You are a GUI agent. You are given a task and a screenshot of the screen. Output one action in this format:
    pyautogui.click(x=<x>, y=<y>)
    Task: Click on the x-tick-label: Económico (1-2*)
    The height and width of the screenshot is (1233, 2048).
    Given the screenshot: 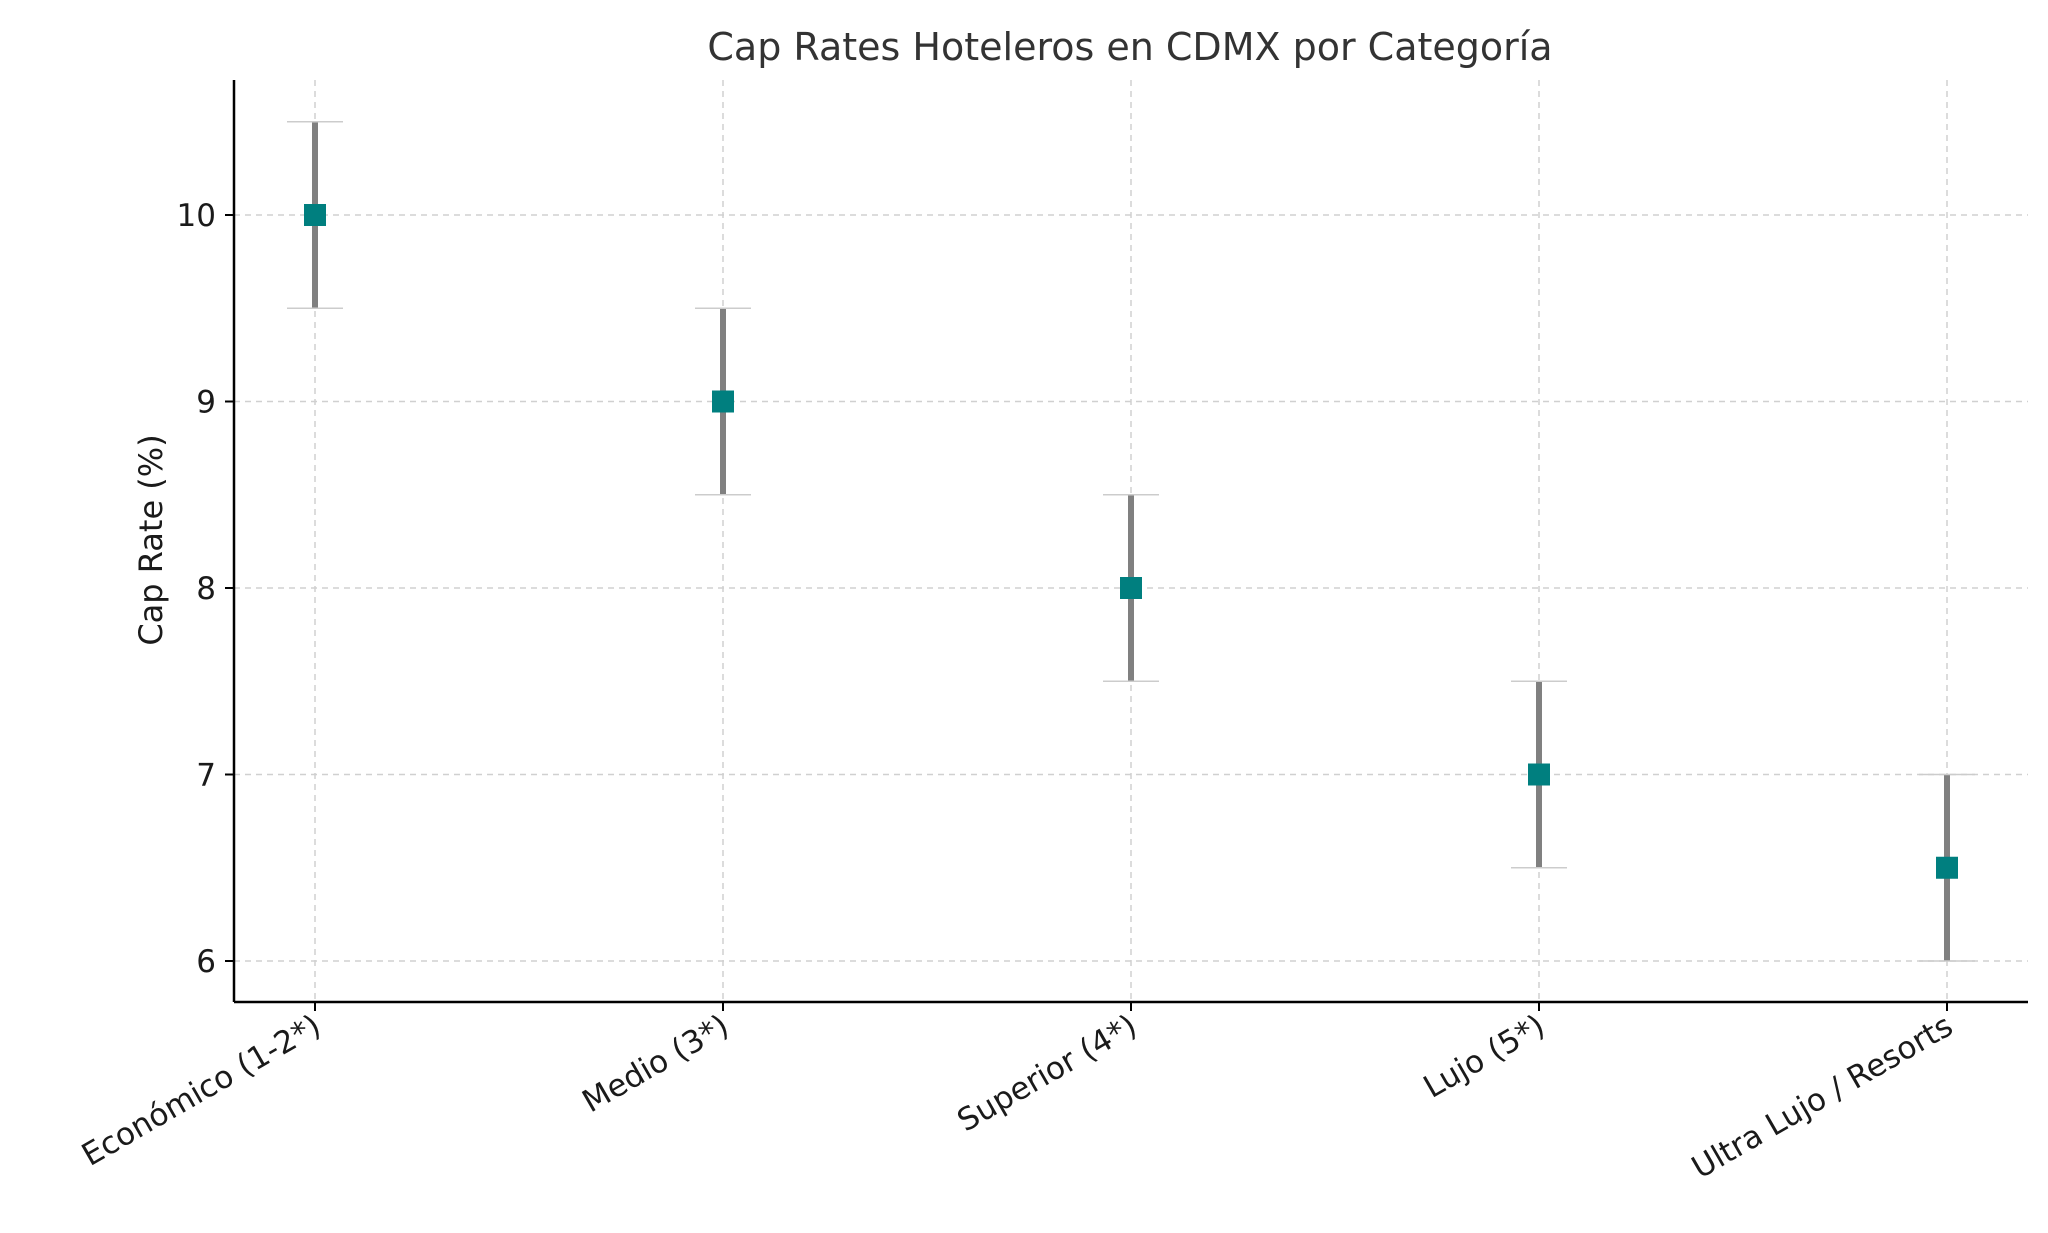 What is the action you would take?
    pyautogui.click(x=201, y=1091)
    